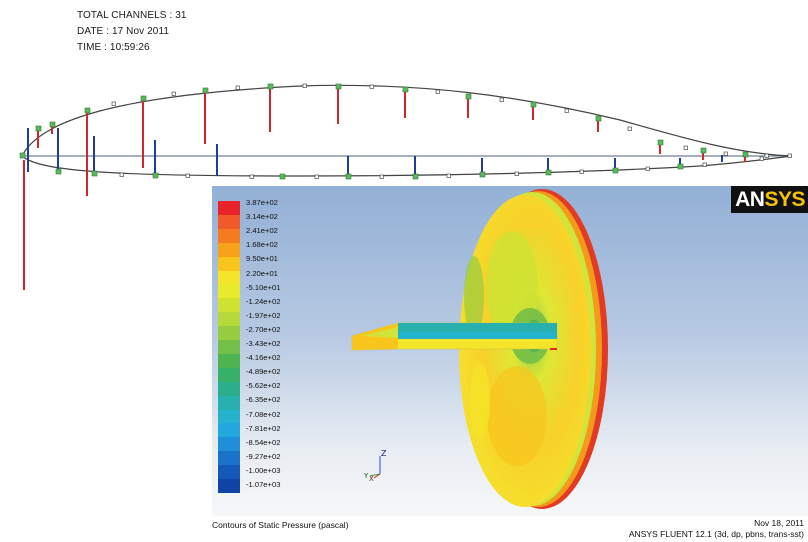 The image size is (808, 542). I want to click on total-channels-label: TOTAL CHANNELS : 31, so click(132, 15).